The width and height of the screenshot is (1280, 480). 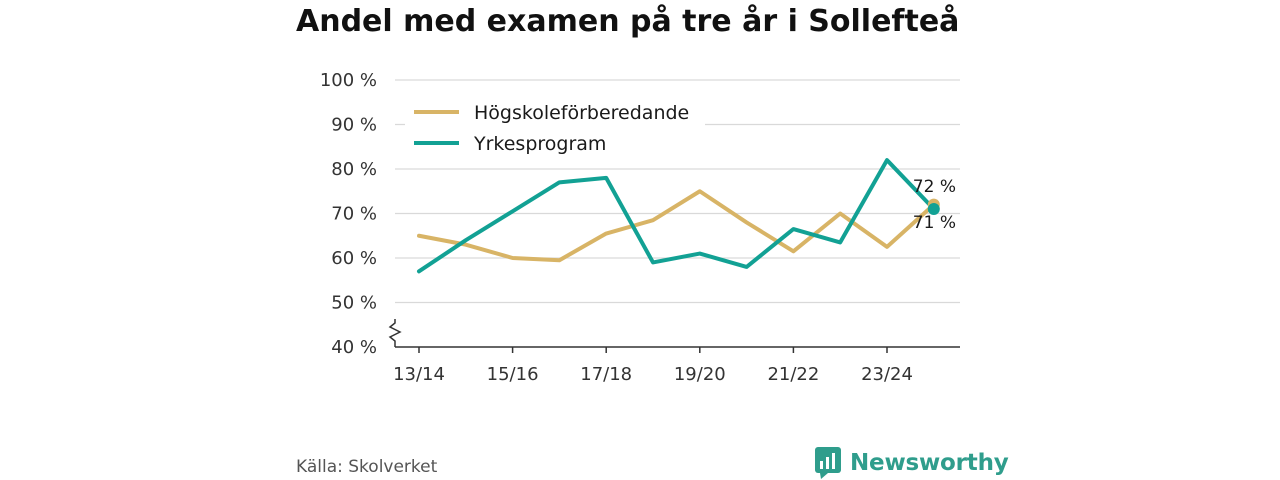 What do you see at coordinates (929, 463) in the screenshot?
I see `brand-name: Newsworthy` at bounding box center [929, 463].